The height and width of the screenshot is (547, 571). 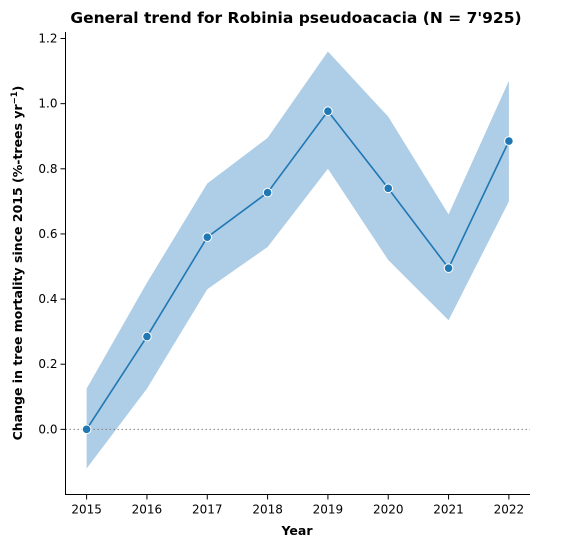 What do you see at coordinates (17, 89) in the screenshot?
I see `y-axis-label-suffix: )` at bounding box center [17, 89].